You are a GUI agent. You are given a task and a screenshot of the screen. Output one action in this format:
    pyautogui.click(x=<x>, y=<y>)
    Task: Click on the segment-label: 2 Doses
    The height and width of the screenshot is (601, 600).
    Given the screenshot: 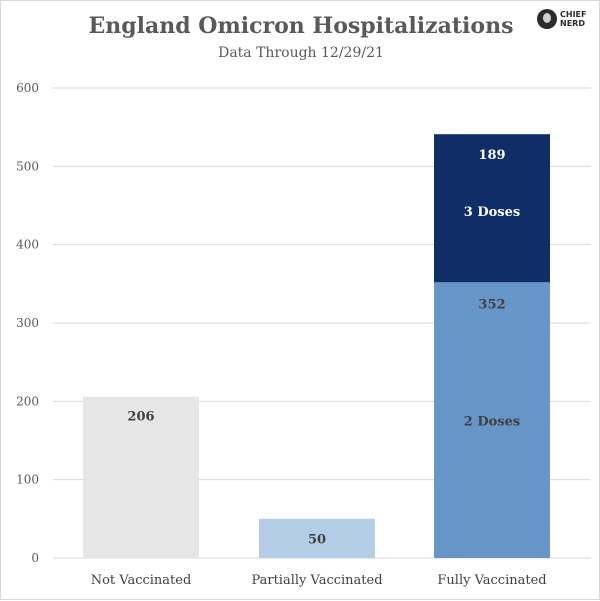 What is the action you would take?
    pyautogui.click(x=492, y=421)
    